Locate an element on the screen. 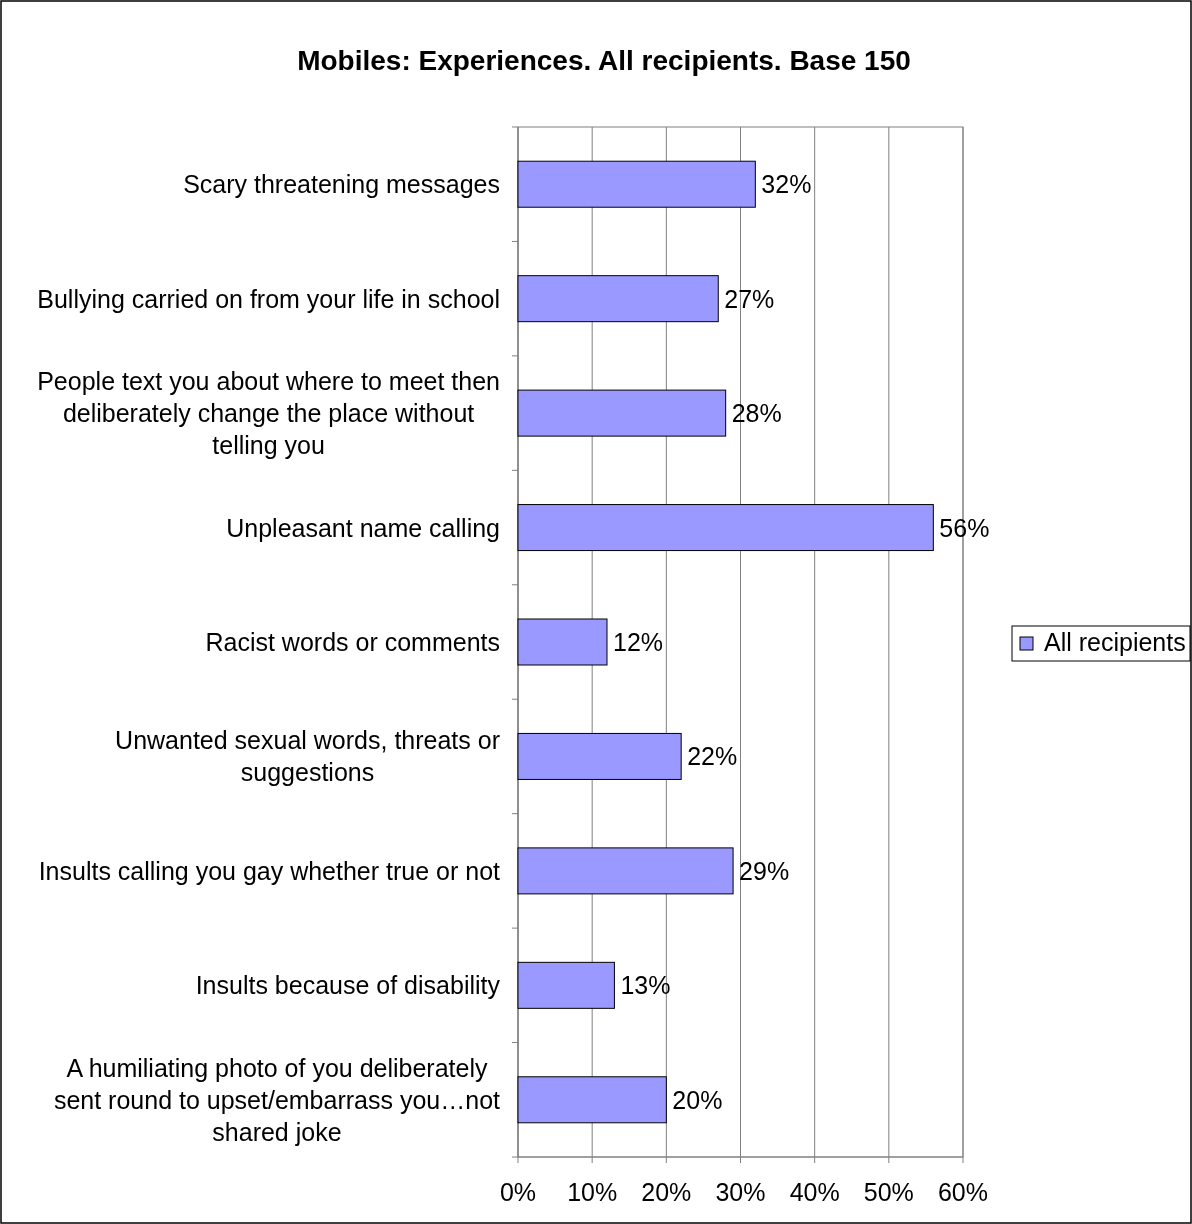 This screenshot has height=1224, width=1192. y-tick-label: Racist words or comments is located at coordinates (353, 642).